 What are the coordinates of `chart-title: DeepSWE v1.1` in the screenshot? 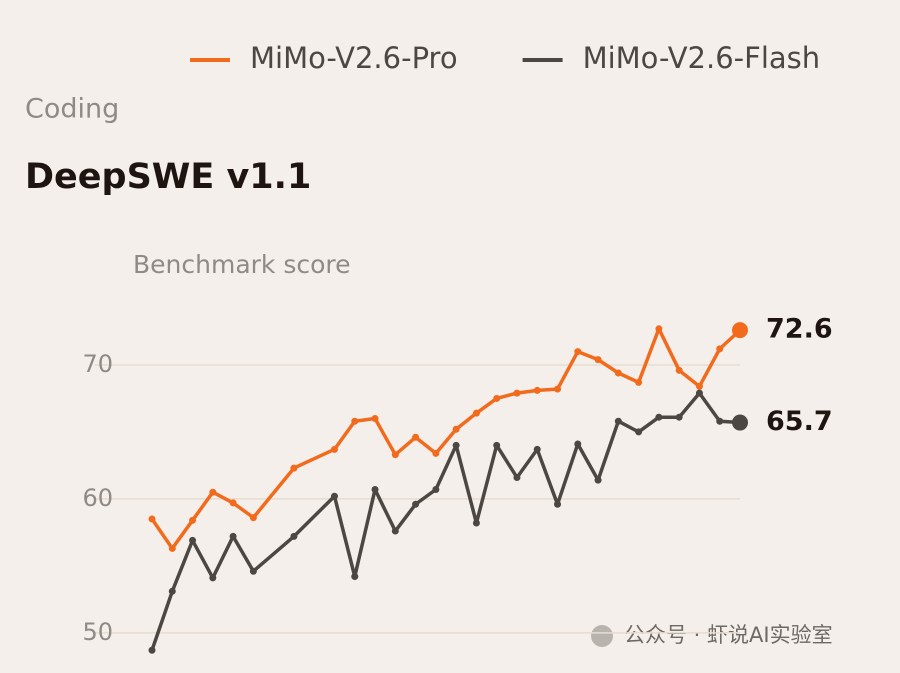 It's located at (168, 177).